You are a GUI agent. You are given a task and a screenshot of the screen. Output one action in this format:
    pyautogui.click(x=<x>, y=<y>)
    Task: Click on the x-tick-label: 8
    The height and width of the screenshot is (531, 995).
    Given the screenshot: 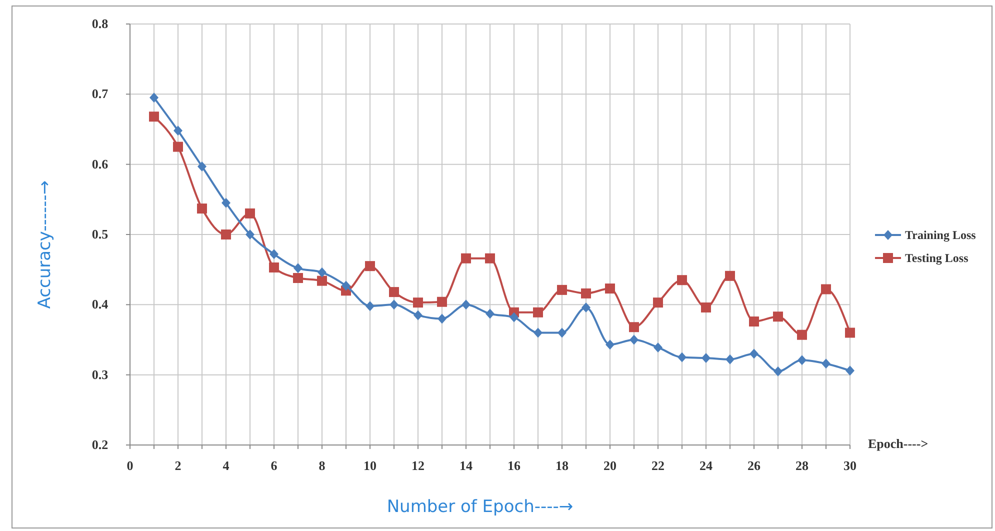 What is the action you would take?
    pyautogui.click(x=322, y=465)
    